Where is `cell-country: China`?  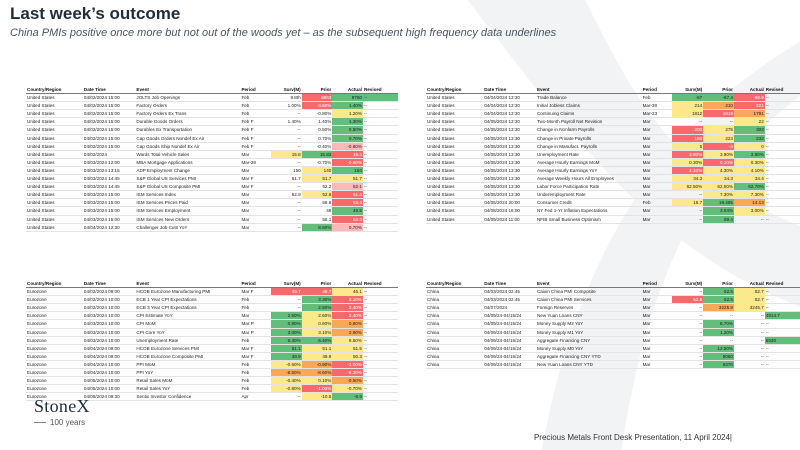
cell-country: China is located at coordinates (455, 316).